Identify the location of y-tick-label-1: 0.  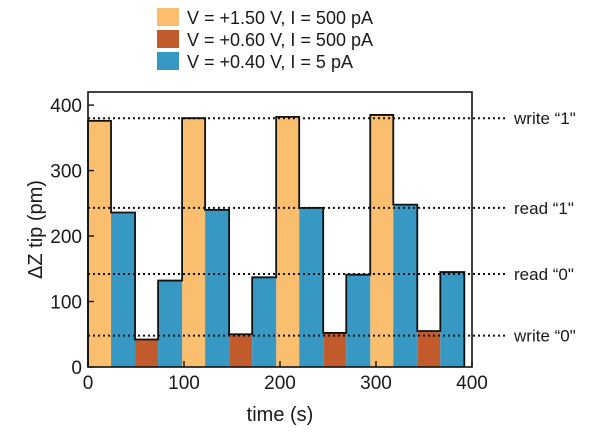
(76, 368).